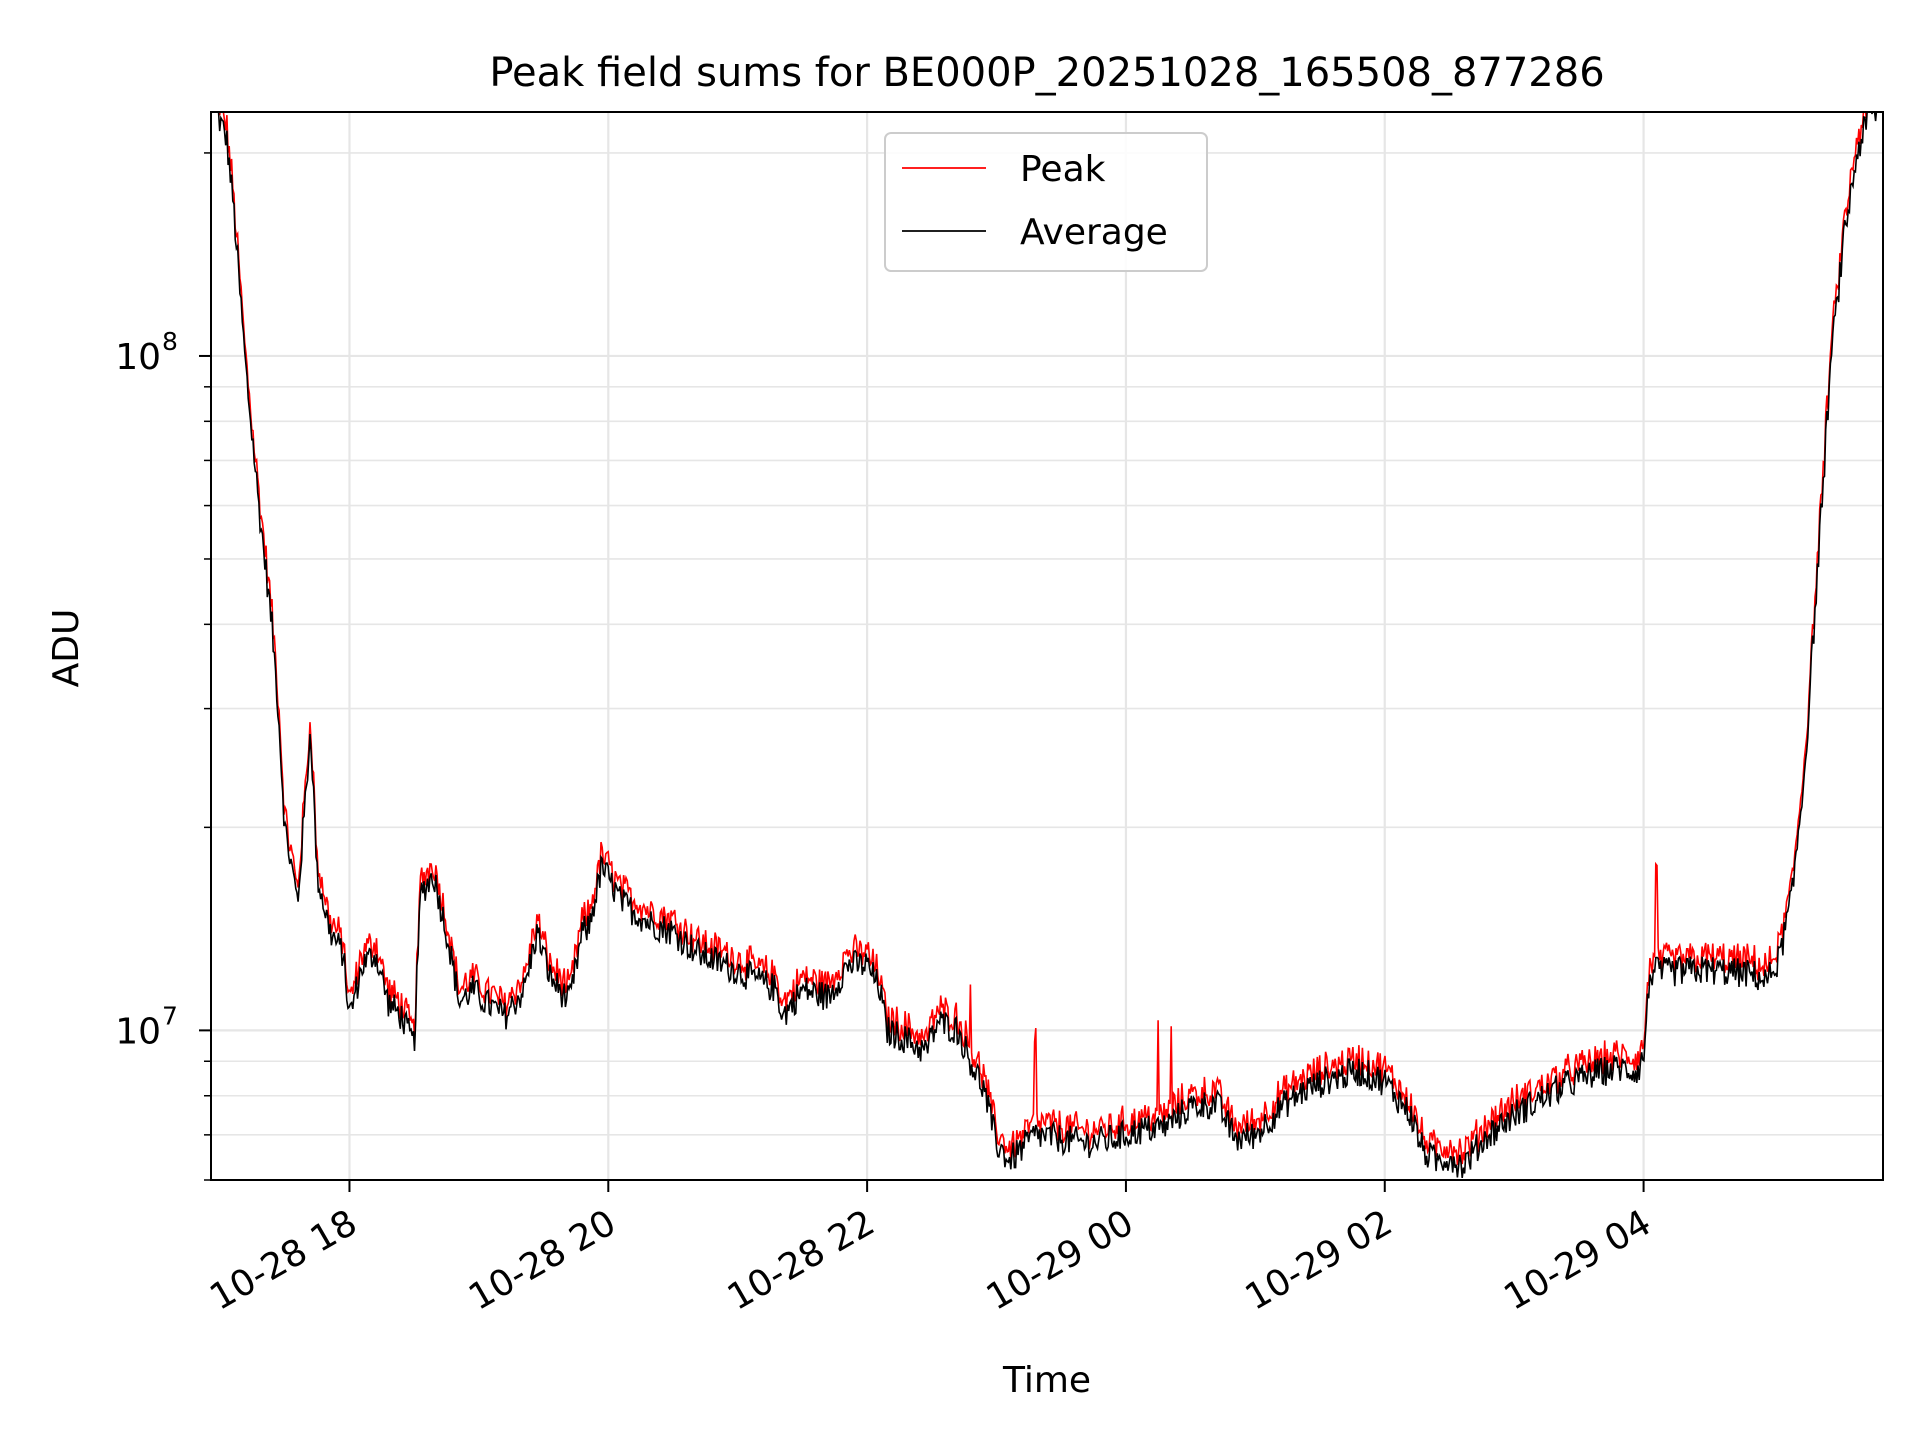 The width and height of the screenshot is (1920, 1445). Describe the element at coordinates (1046, 1380) in the screenshot. I see `x-axis-label: Time` at that location.